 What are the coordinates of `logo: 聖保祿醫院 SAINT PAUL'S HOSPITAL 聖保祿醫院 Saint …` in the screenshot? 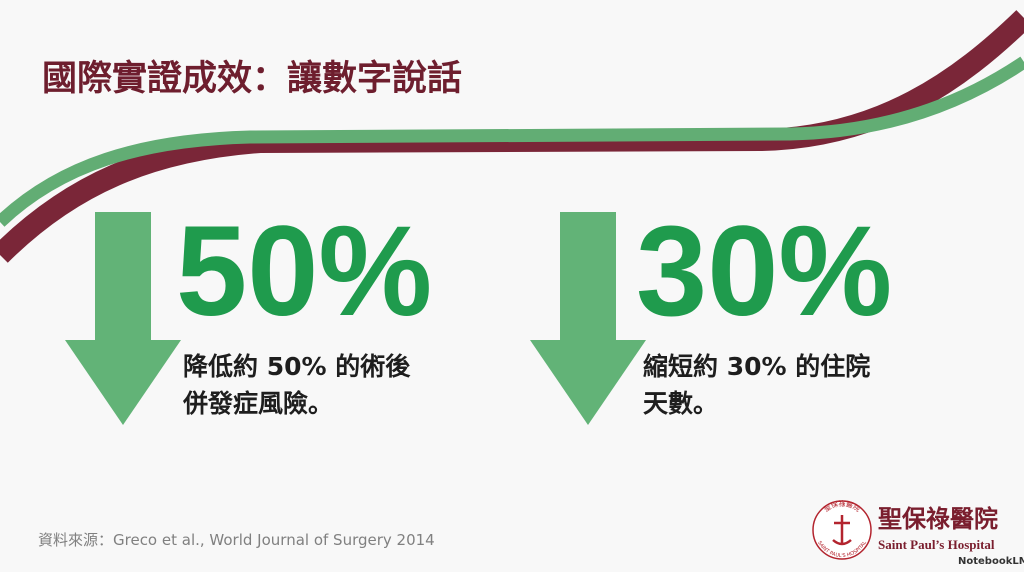 It's located at (905, 529).